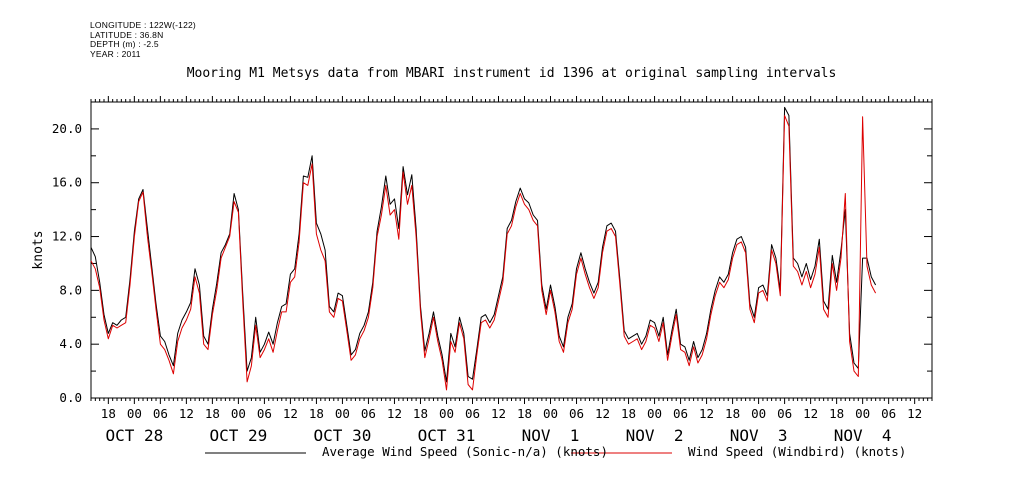  What do you see at coordinates (465, 451) in the screenshot?
I see `legend-item-sonic: Average Wind Speed (Sonic-n/a) (knots)` at bounding box center [465, 451].